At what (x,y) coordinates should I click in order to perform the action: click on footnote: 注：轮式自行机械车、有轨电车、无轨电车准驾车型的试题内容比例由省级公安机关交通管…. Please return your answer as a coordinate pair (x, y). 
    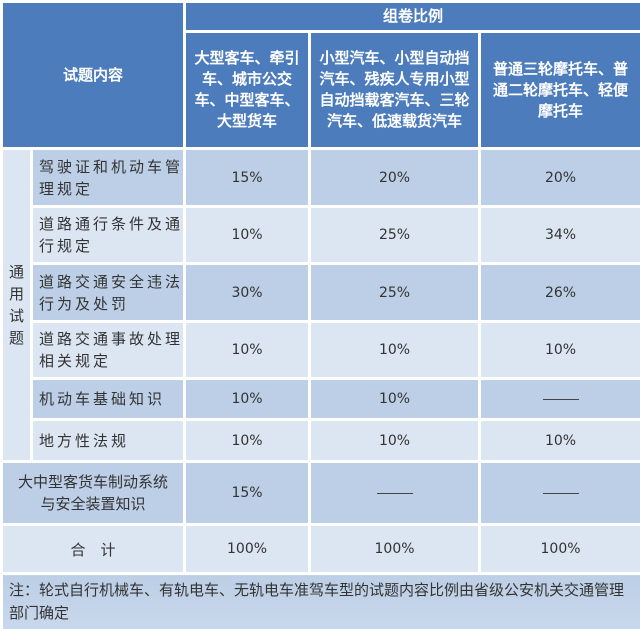
    Looking at the image, I should click on (321, 601).